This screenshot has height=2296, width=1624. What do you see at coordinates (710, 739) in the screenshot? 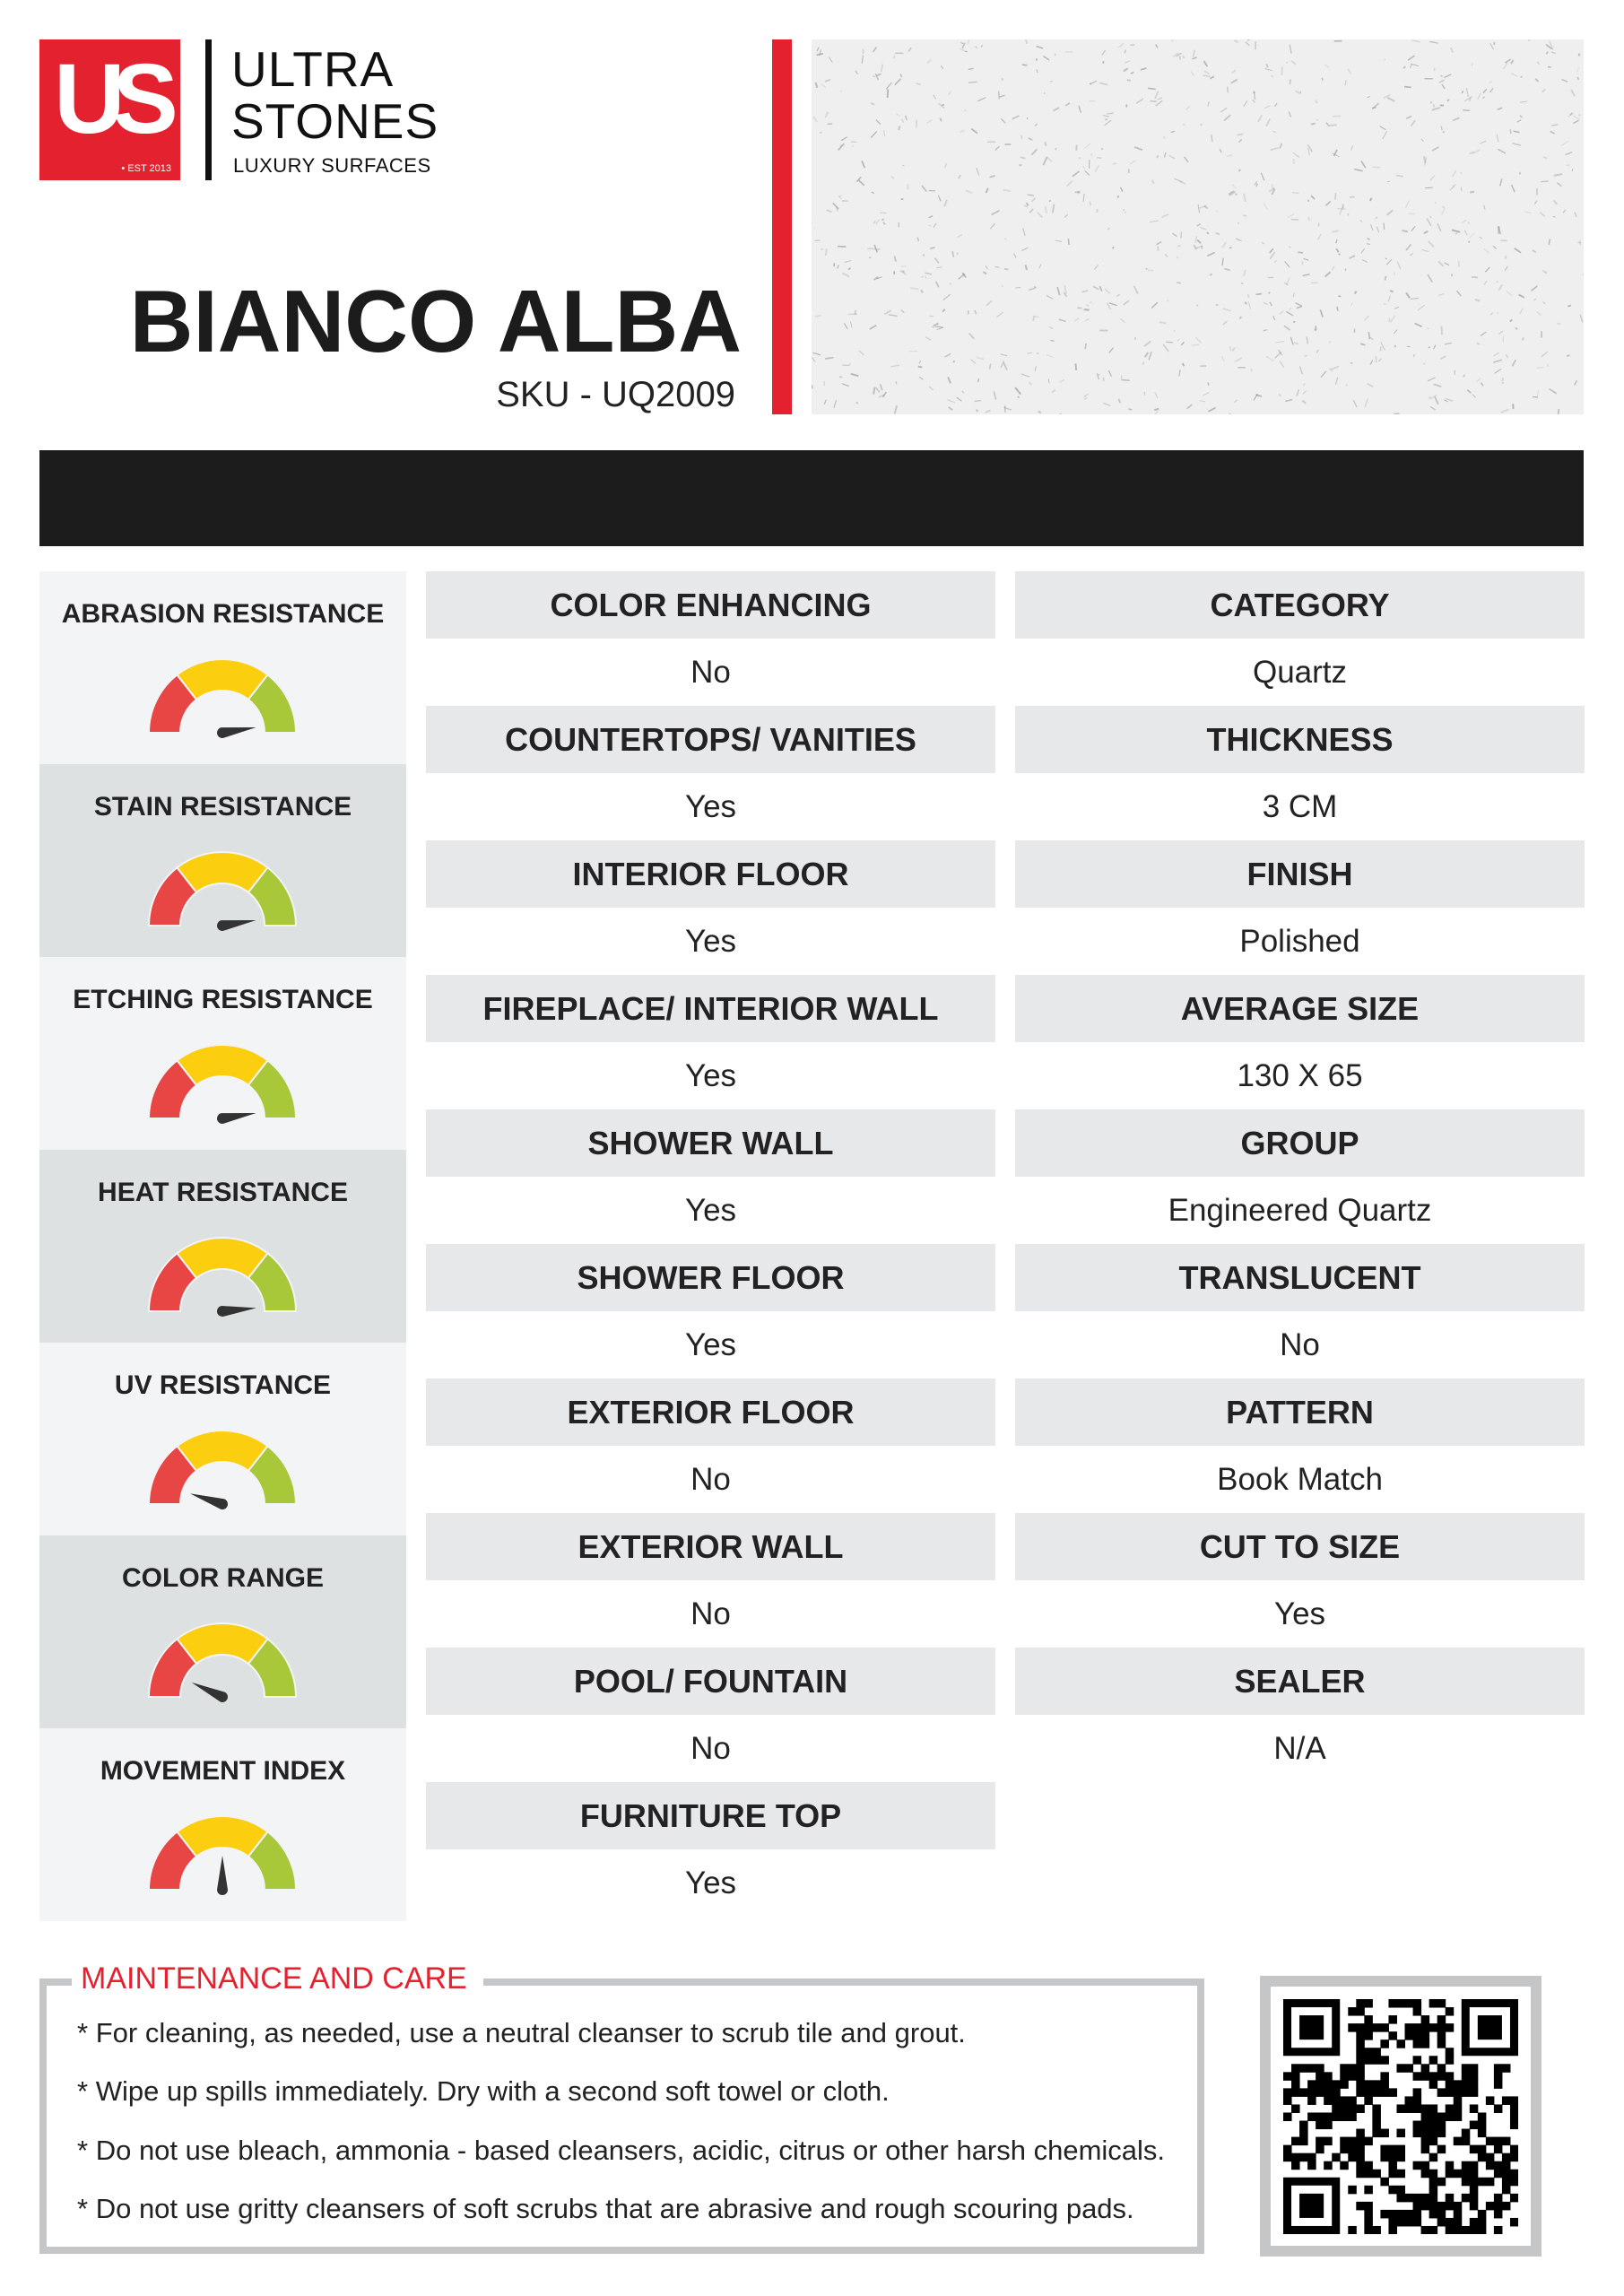
I see `spec-label: COUNTERTOPS/ VANITIES` at bounding box center [710, 739].